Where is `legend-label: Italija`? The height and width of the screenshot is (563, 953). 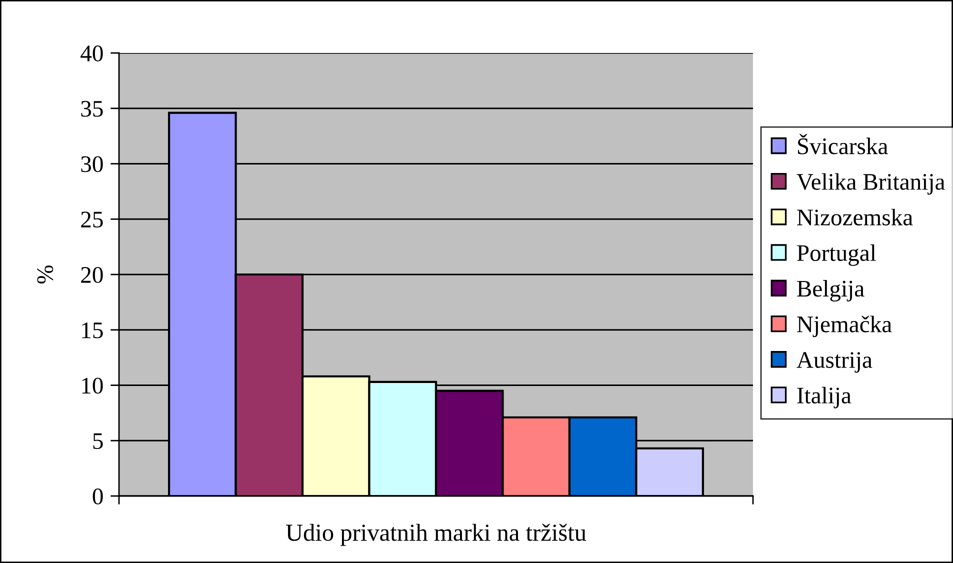 legend-label: Italija is located at coordinates (824, 397).